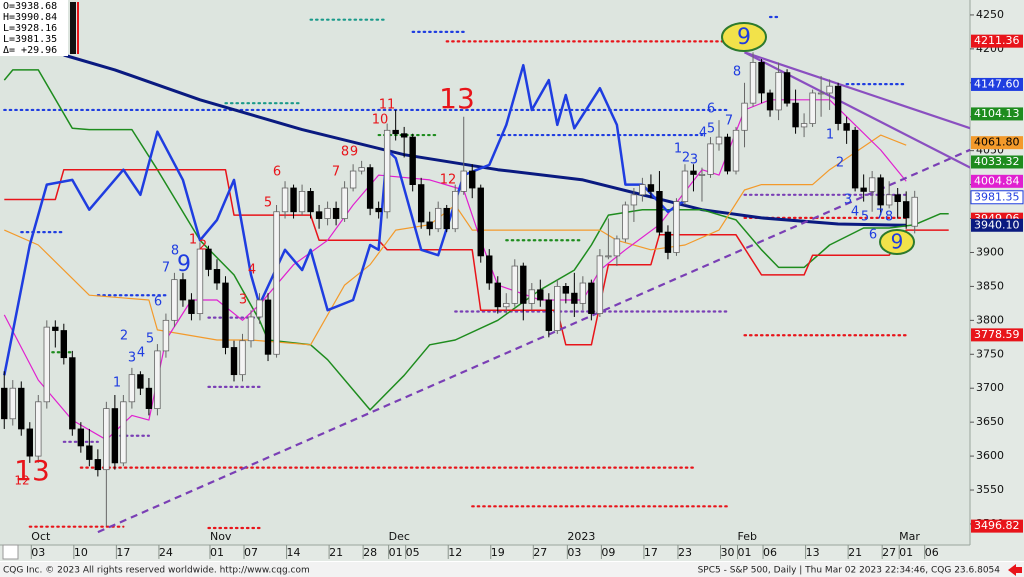 The width and height of the screenshot is (1024, 577). Describe the element at coordinates (21, 481) in the screenshot. I see `td-count: 12` at that location.